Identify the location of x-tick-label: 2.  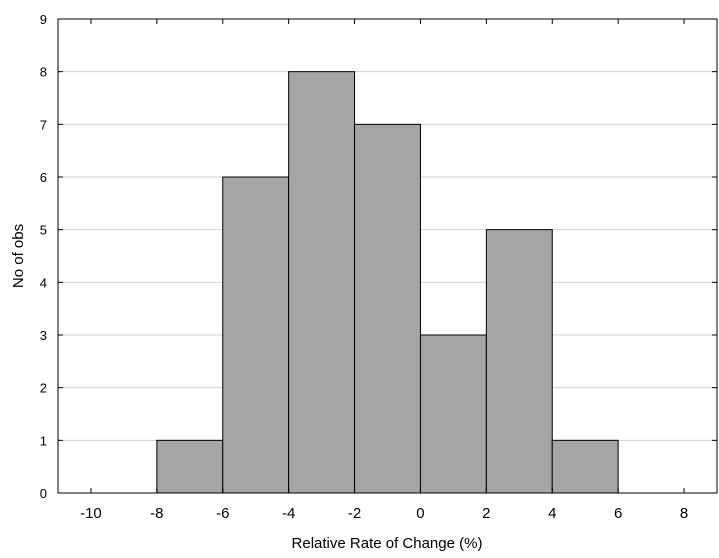
(486, 513).